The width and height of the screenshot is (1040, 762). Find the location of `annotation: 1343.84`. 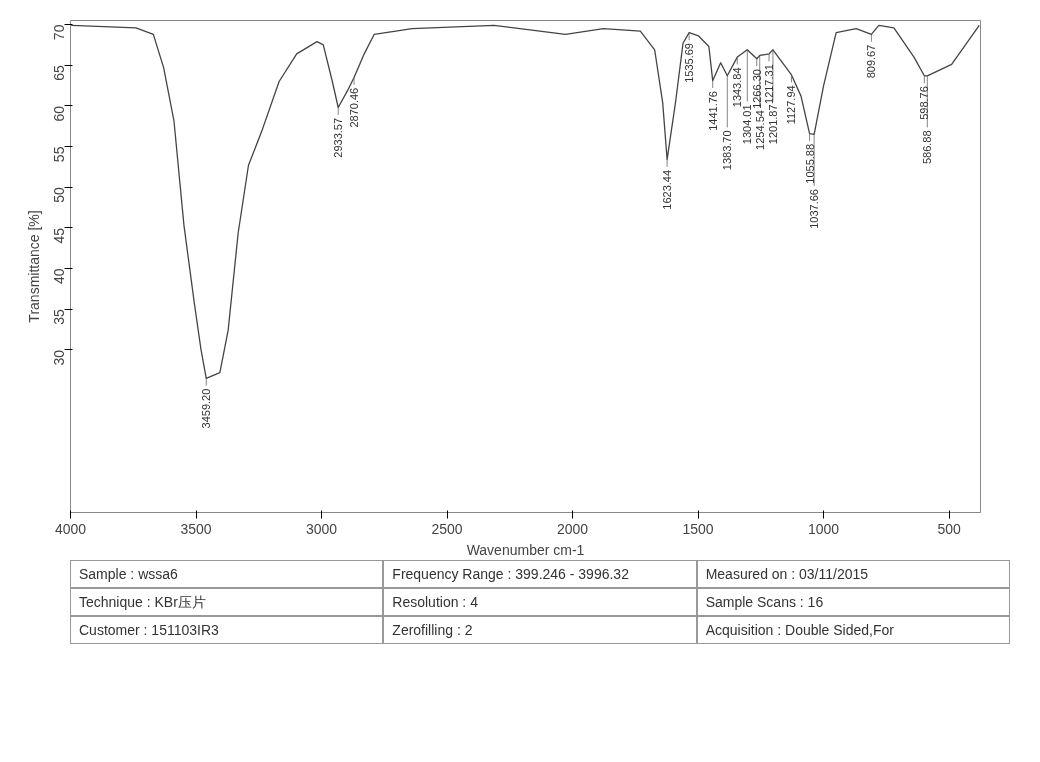

annotation: 1343.84 is located at coordinates (737, 87).